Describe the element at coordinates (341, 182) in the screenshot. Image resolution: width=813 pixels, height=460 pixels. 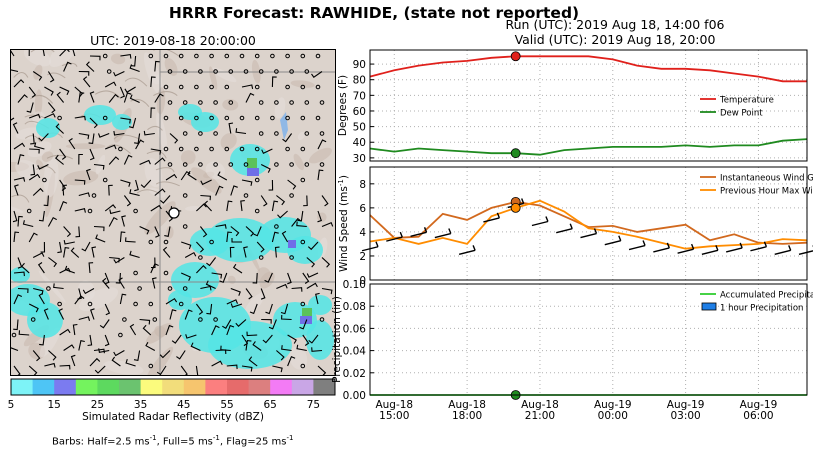
I see `y-axis-unit-exp: -1` at that location.